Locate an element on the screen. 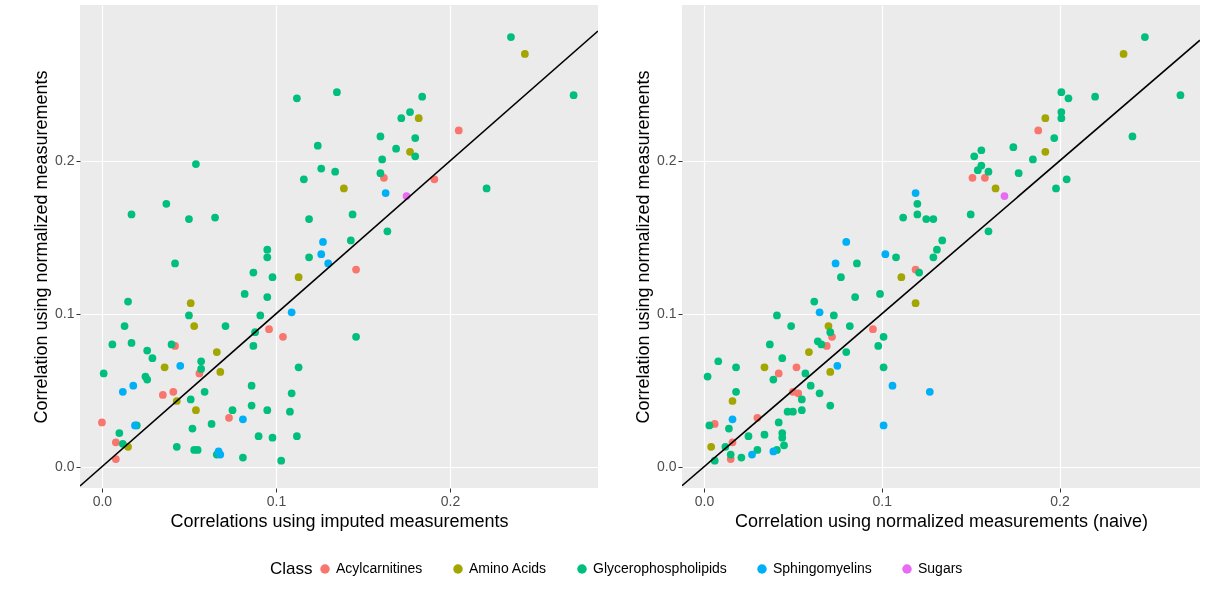  legend-label: Sugars is located at coordinates (940, 568).